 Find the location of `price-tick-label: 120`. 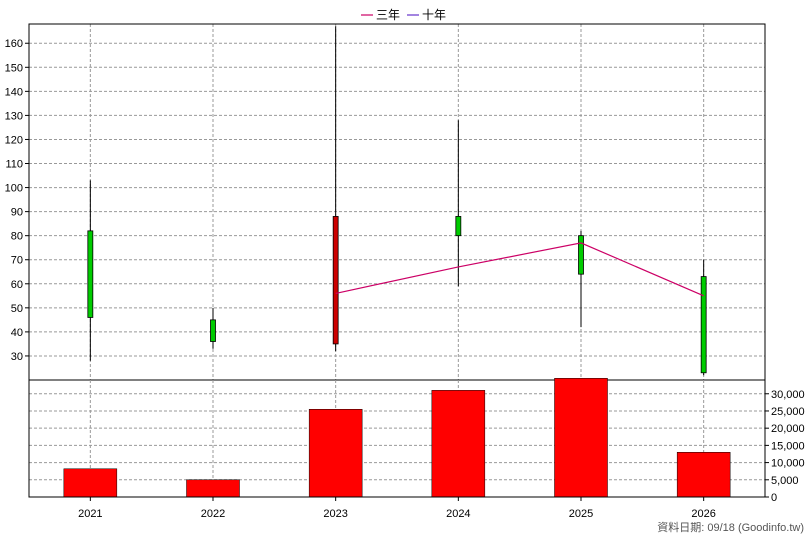

price-tick-label: 120 is located at coordinates (14, 140).